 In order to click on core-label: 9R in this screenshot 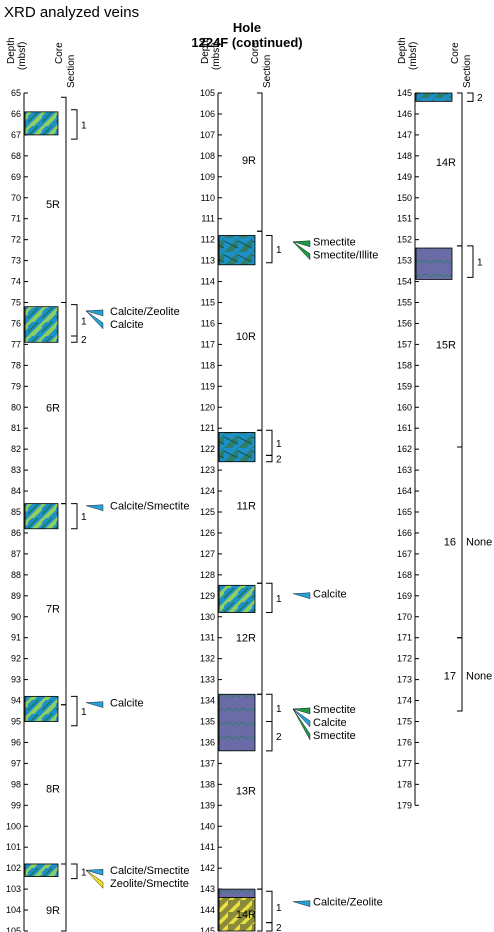, I will do `click(249, 161)`.